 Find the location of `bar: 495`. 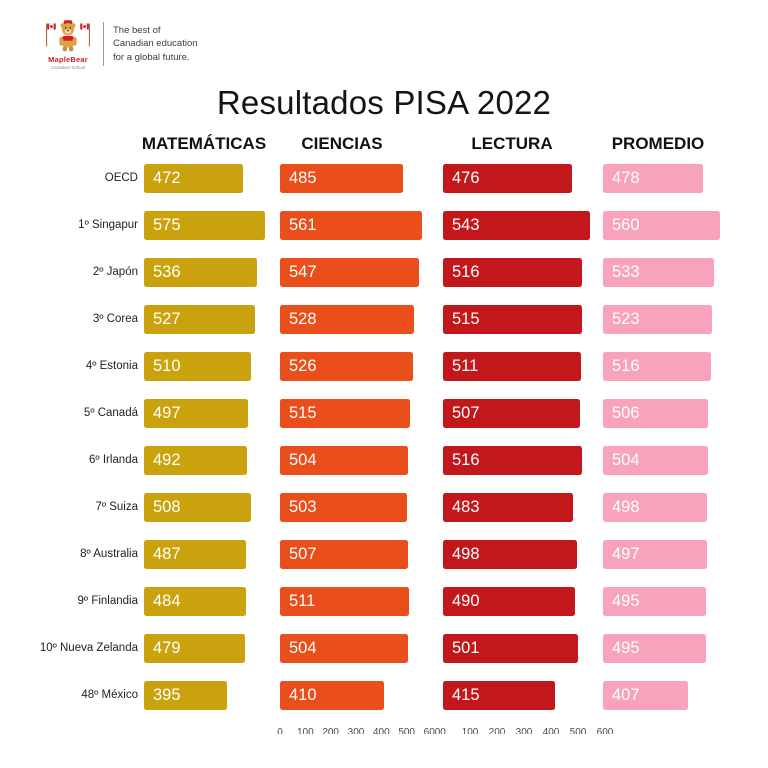

bar: 495 is located at coordinates (654, 601).